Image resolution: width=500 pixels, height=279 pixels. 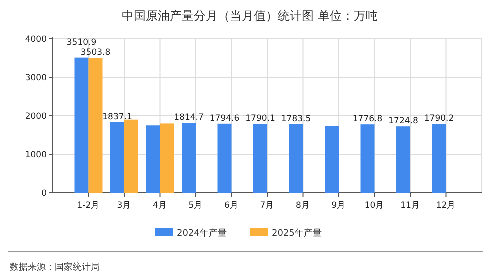 I want to click on data-label: 1724.8, so click(x=403, y=121).